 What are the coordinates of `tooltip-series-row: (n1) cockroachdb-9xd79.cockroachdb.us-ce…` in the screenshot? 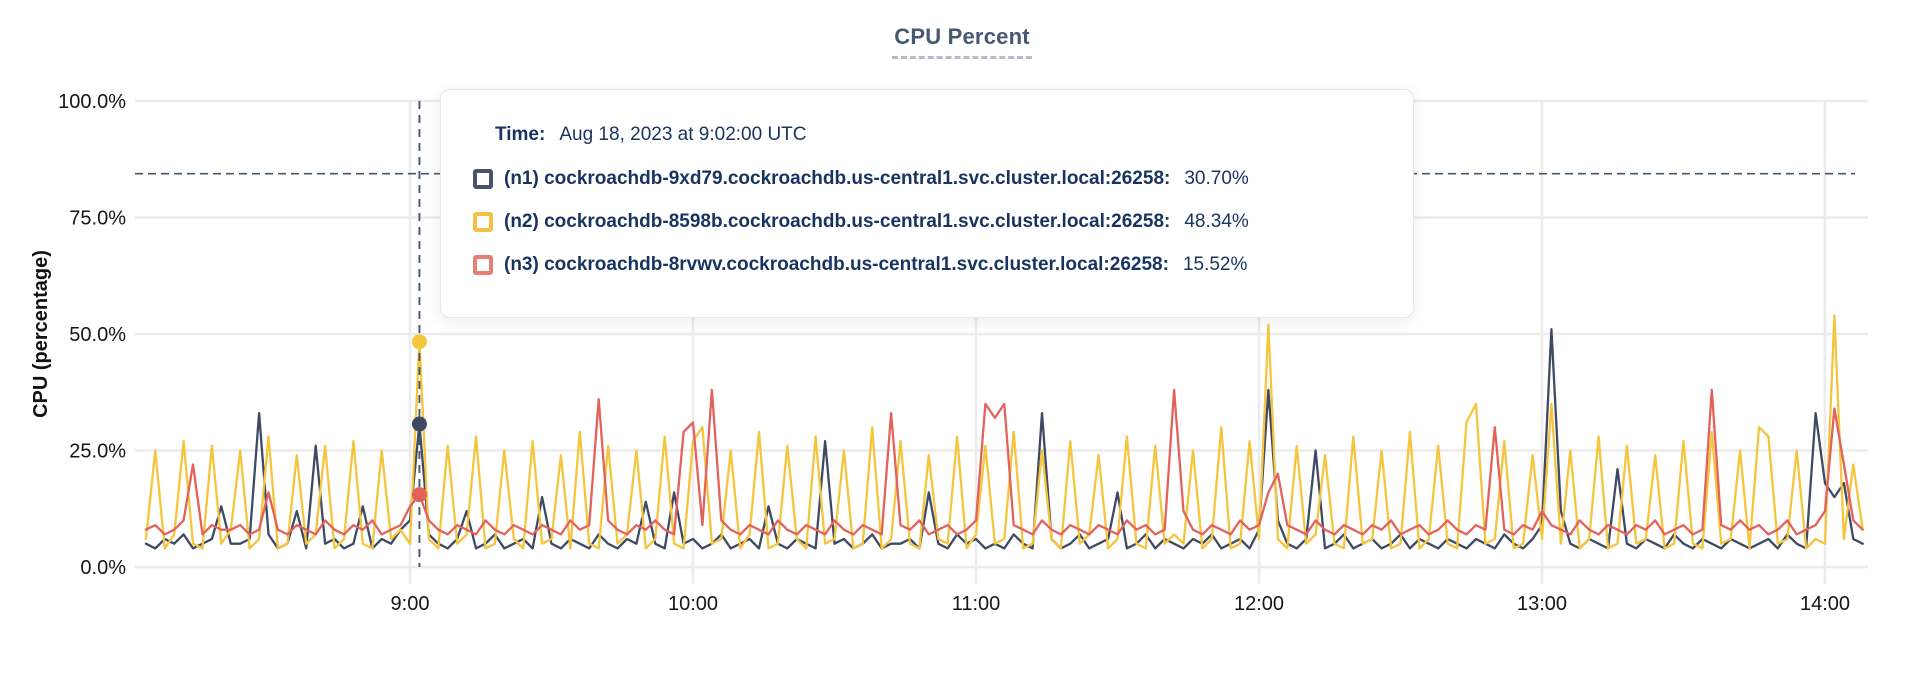 It's located at (929, 179).